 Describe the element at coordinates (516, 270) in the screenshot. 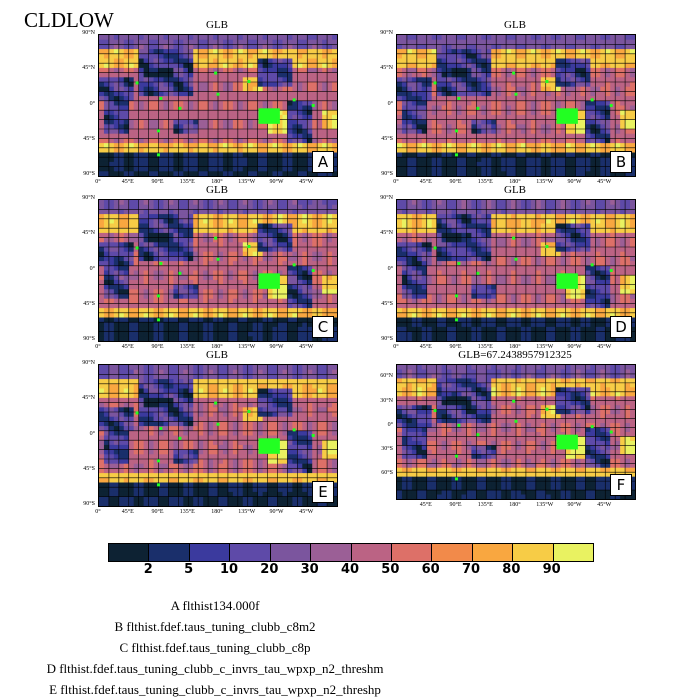

I see `cloud-map: D` at that location.